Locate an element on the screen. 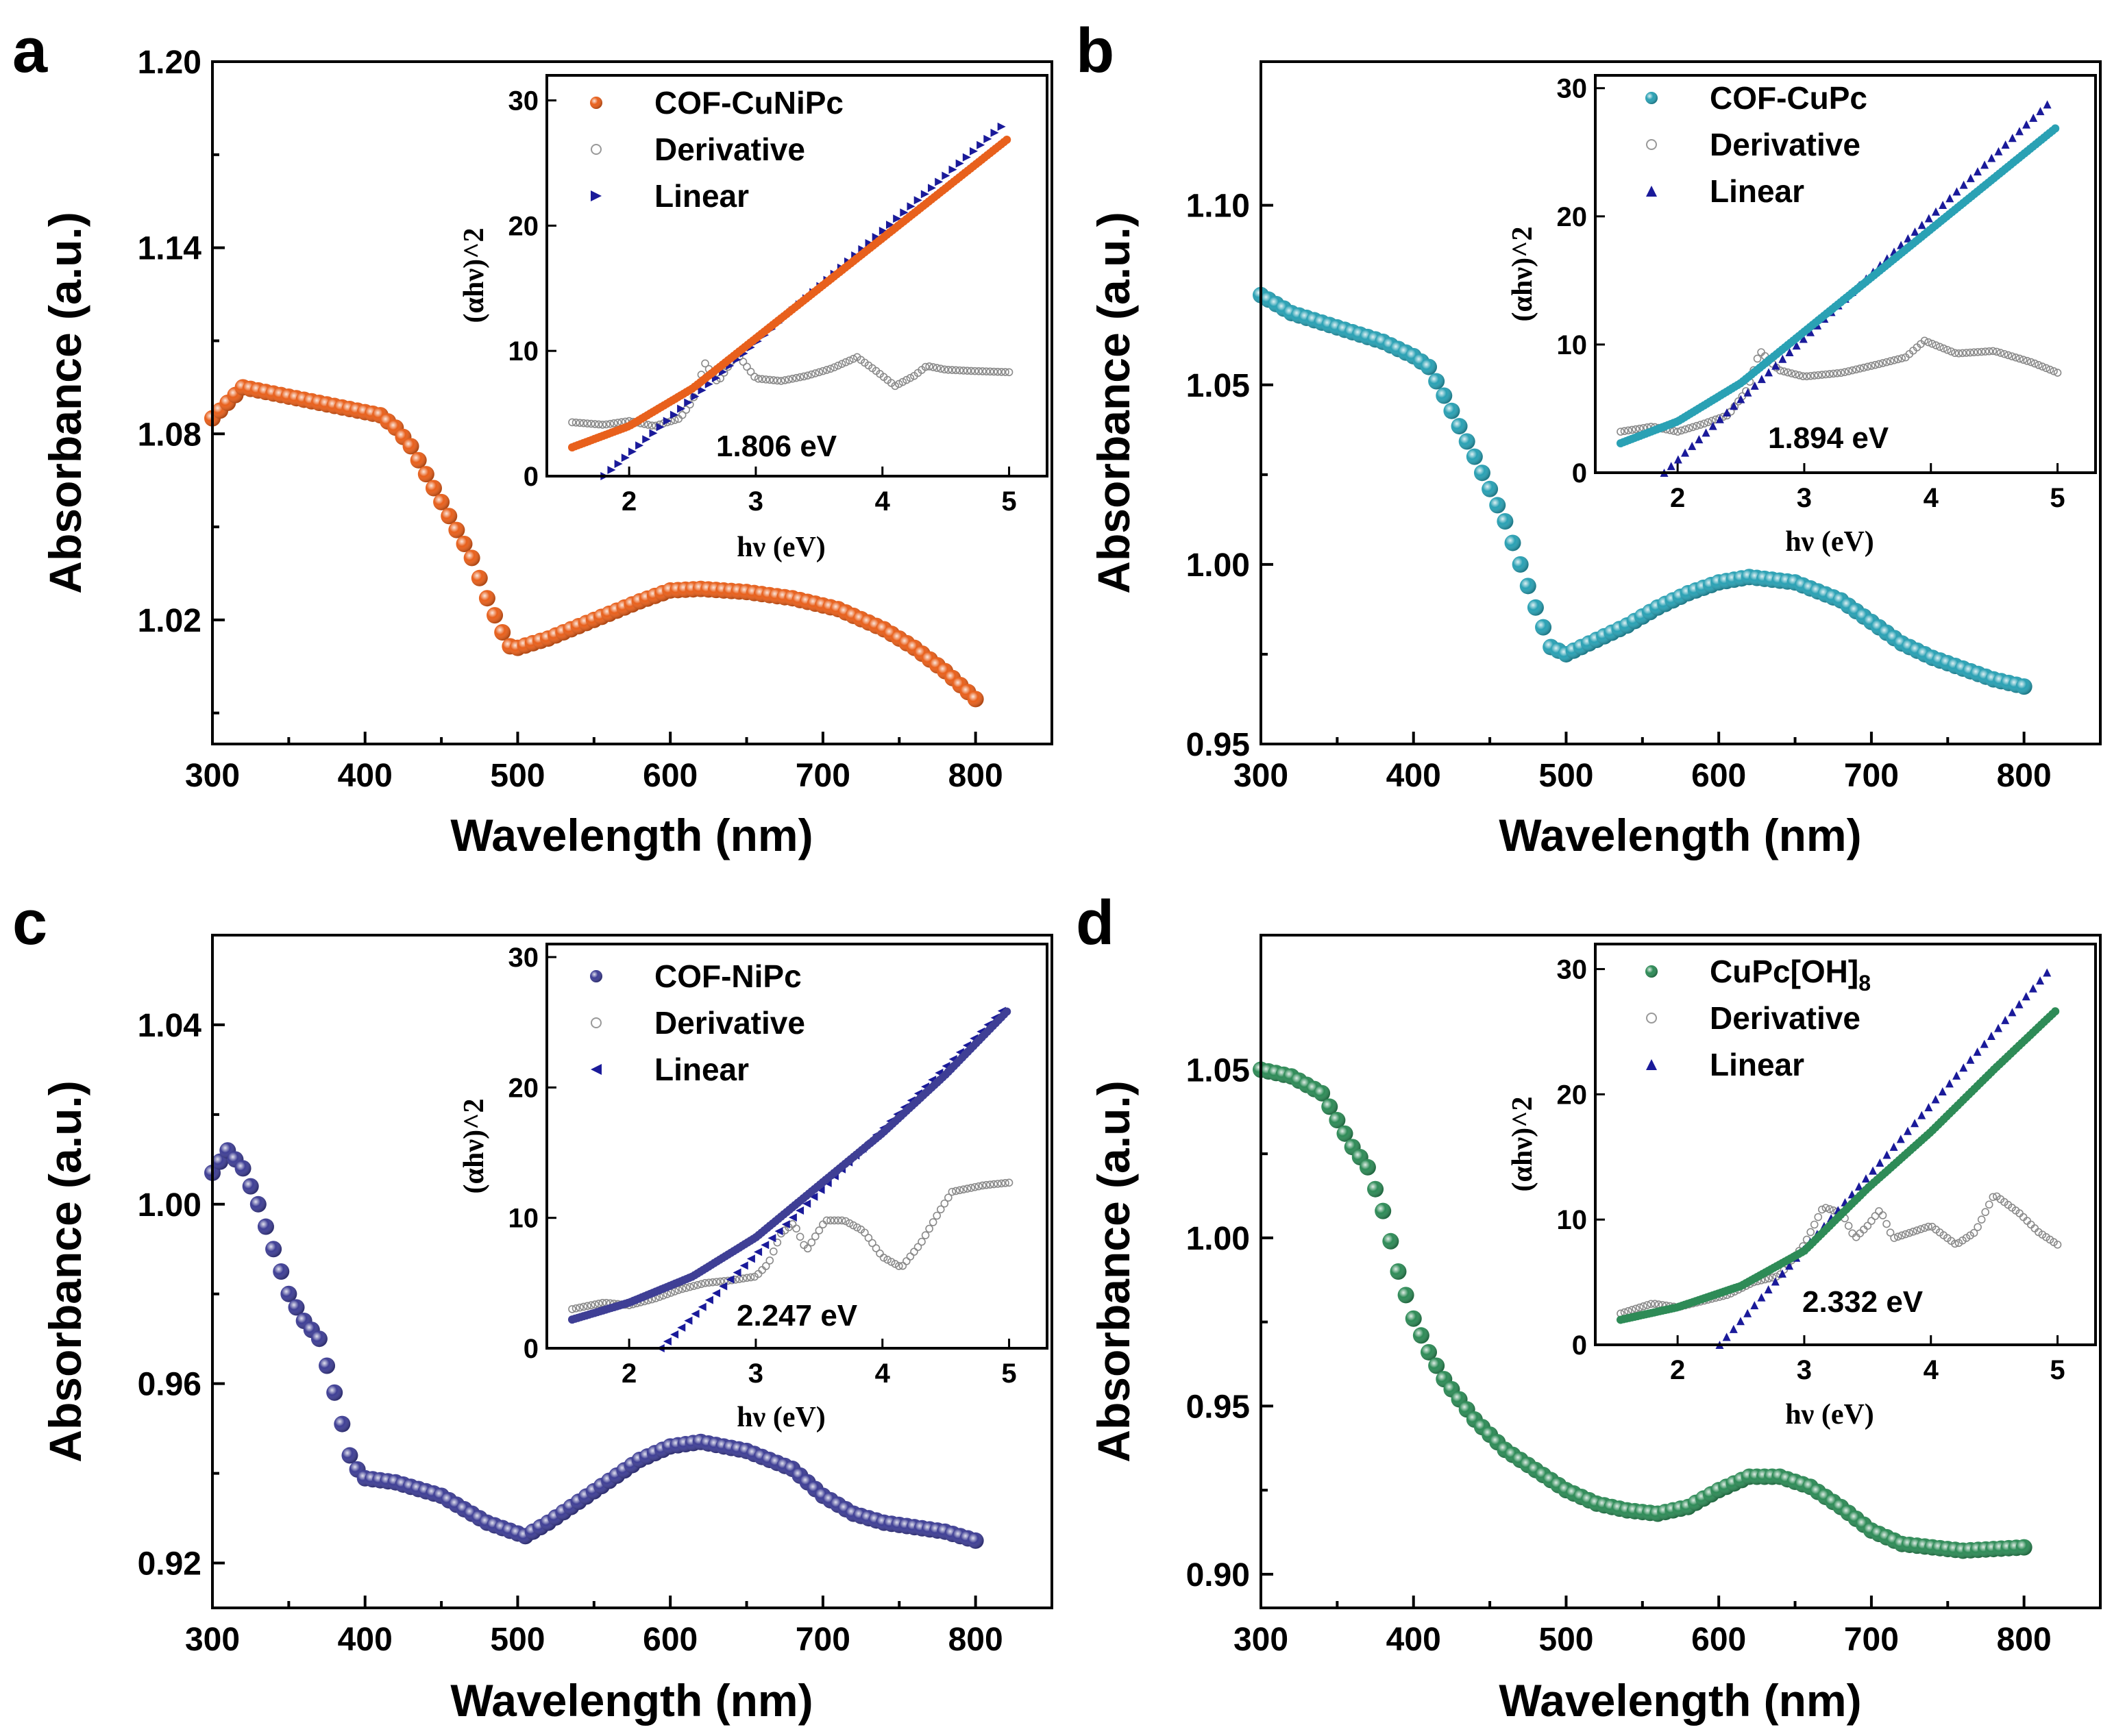 This screenshot has width=2125, height=1736. inset-x-tick-label: 3 is located at coordinates (1804, 498).